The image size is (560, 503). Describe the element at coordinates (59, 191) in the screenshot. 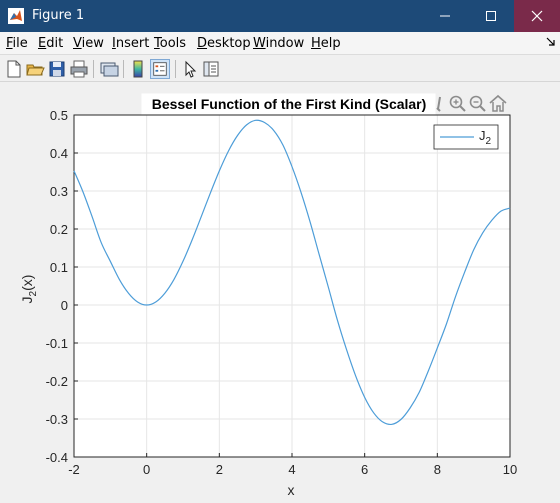

I see `y-tick-label: 0.3` at that location.